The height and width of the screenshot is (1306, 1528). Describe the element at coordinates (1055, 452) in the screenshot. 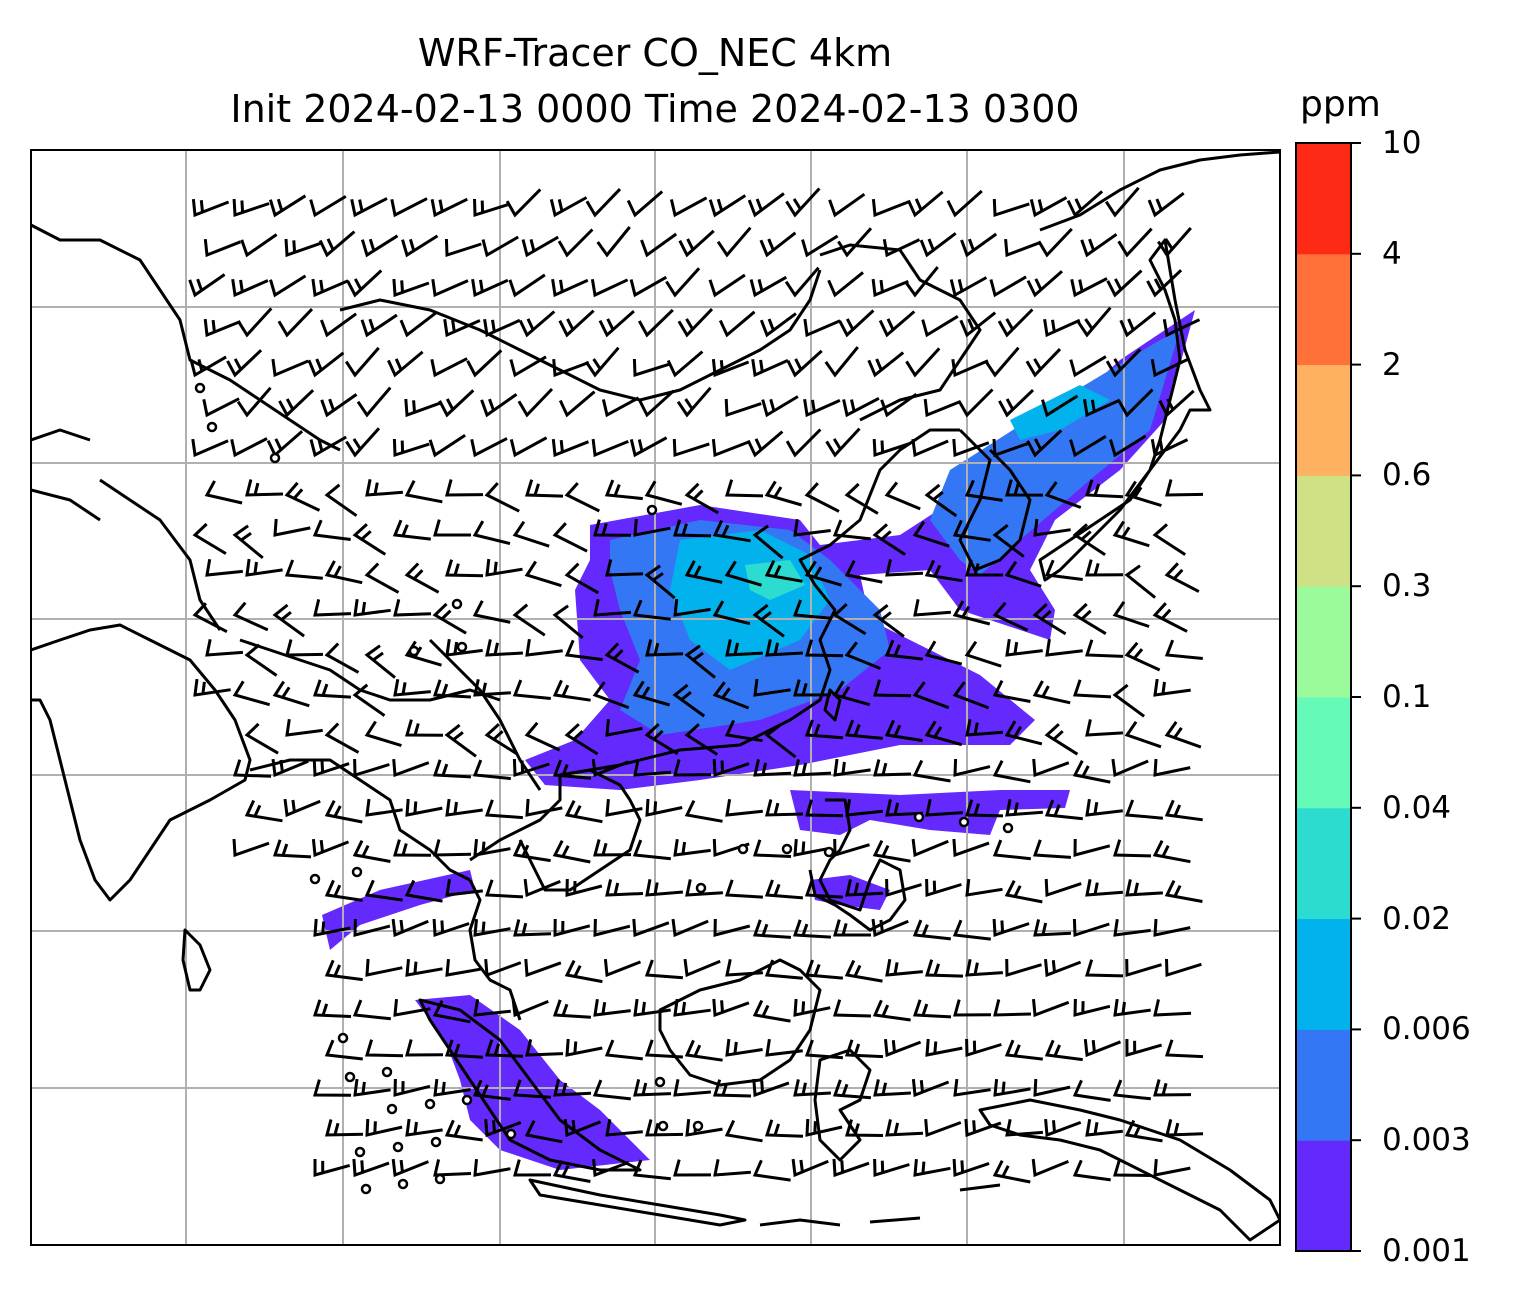

I see `plume-mid-b` at that location.